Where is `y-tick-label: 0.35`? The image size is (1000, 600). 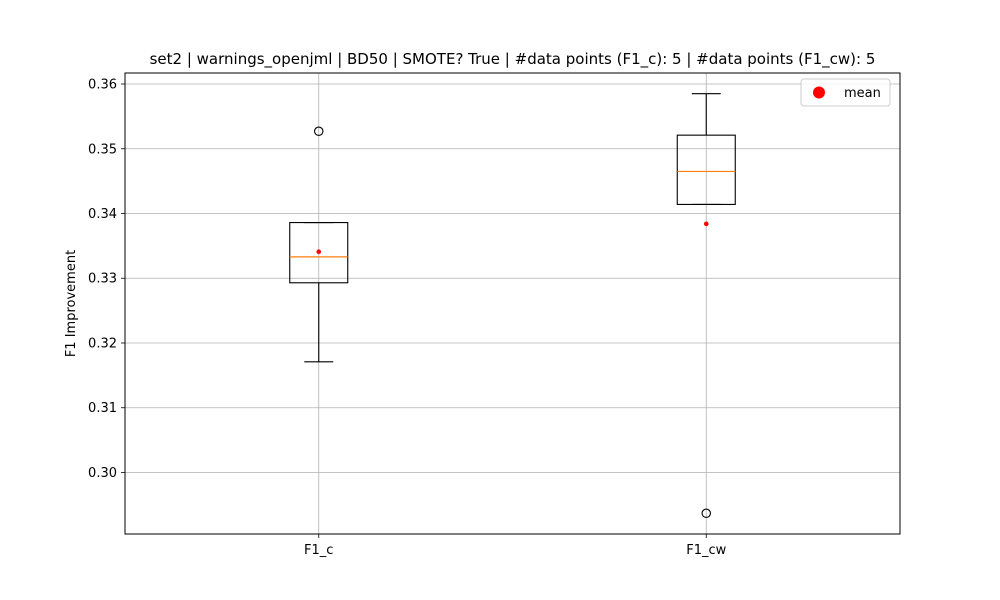 y-tick-label: 0.35 is located at coordinates (102, 149).